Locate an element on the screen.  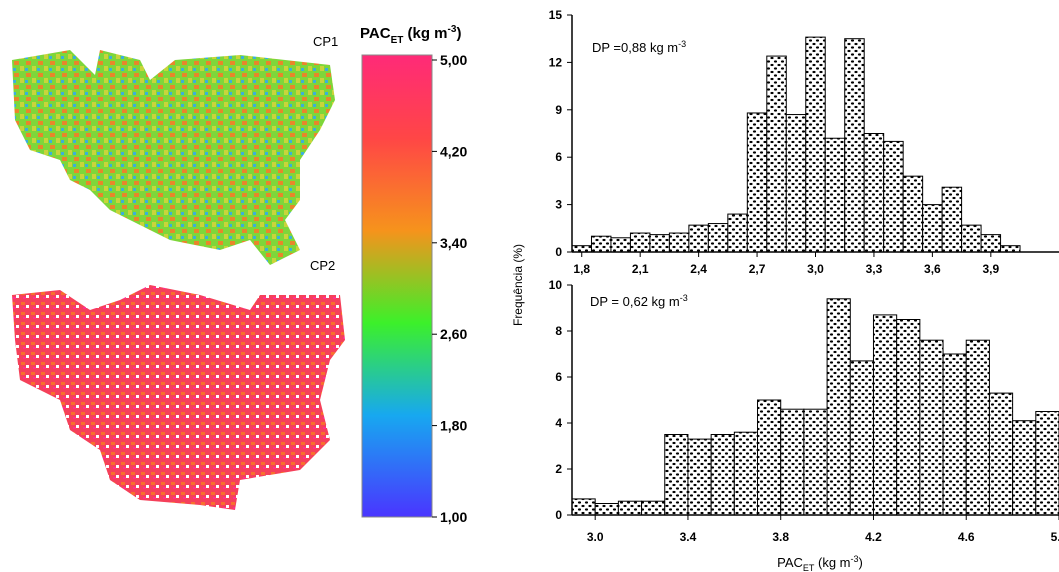
title-part: PAC is located at coordinates (375, 33).